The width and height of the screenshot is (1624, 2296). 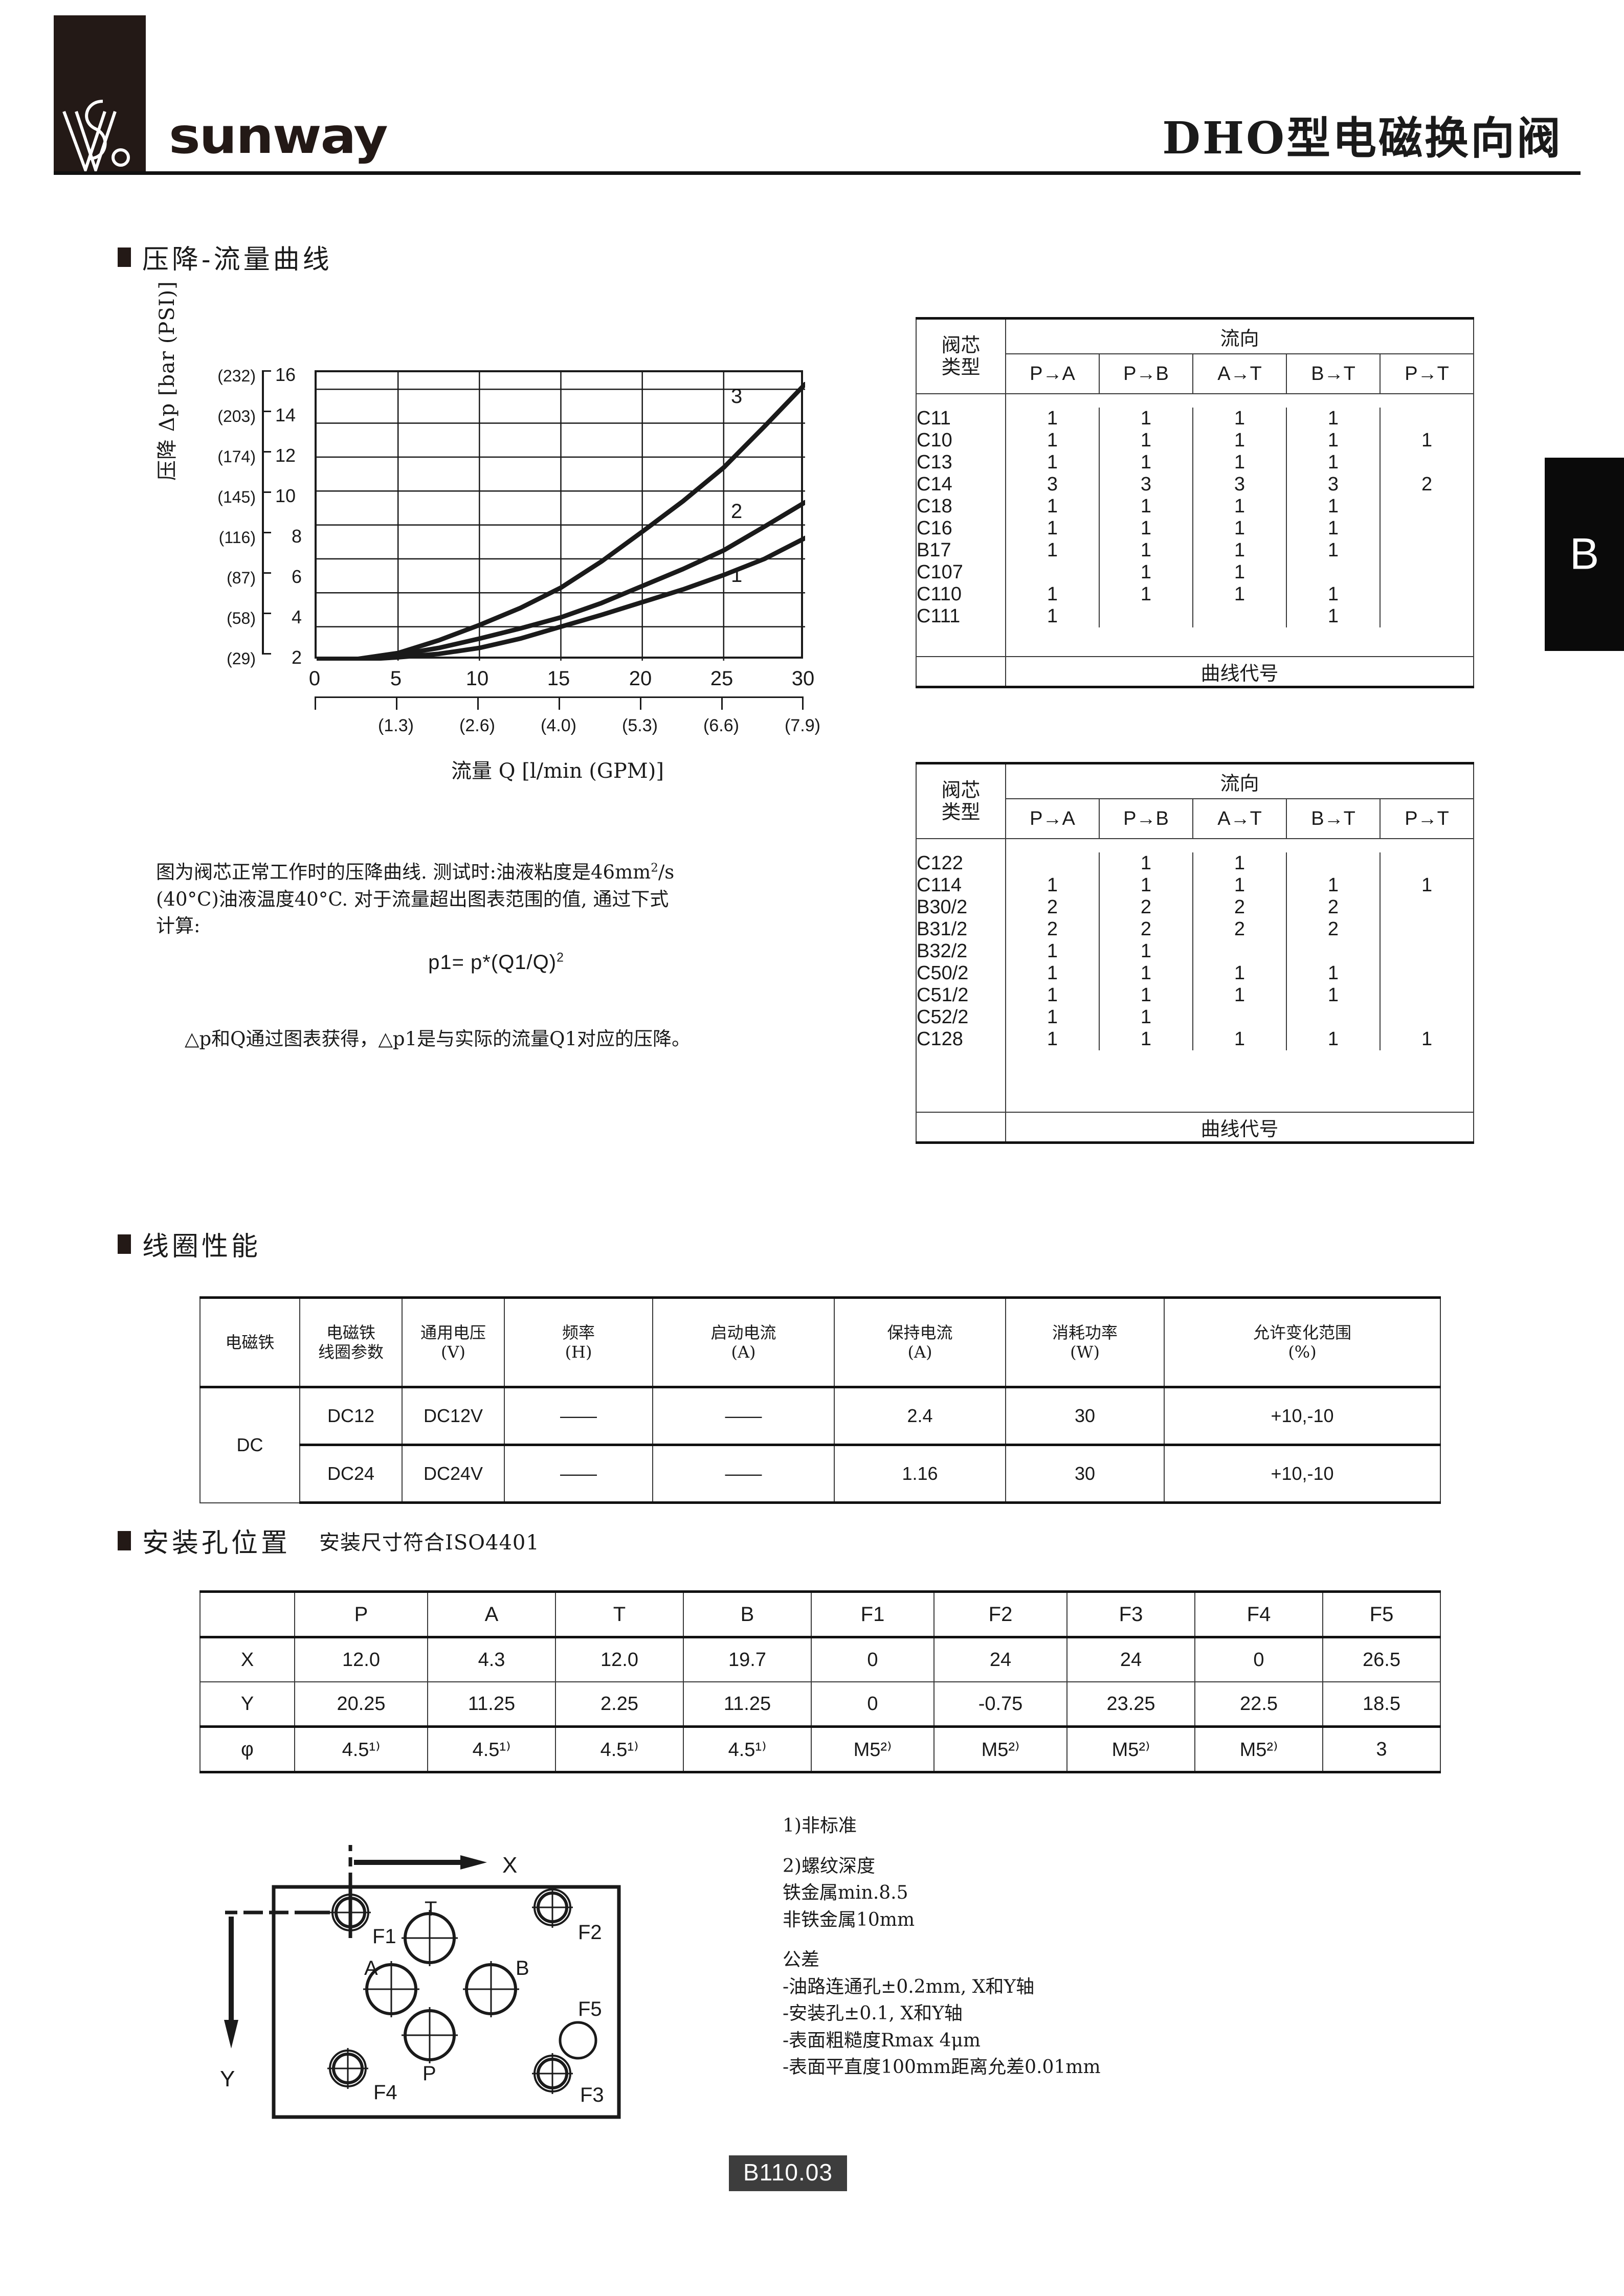 What do you see at coordinates (590, 1933) in the screenshot?
I see `diagram-label-f2: F2` at bounding box center [590, 1933].